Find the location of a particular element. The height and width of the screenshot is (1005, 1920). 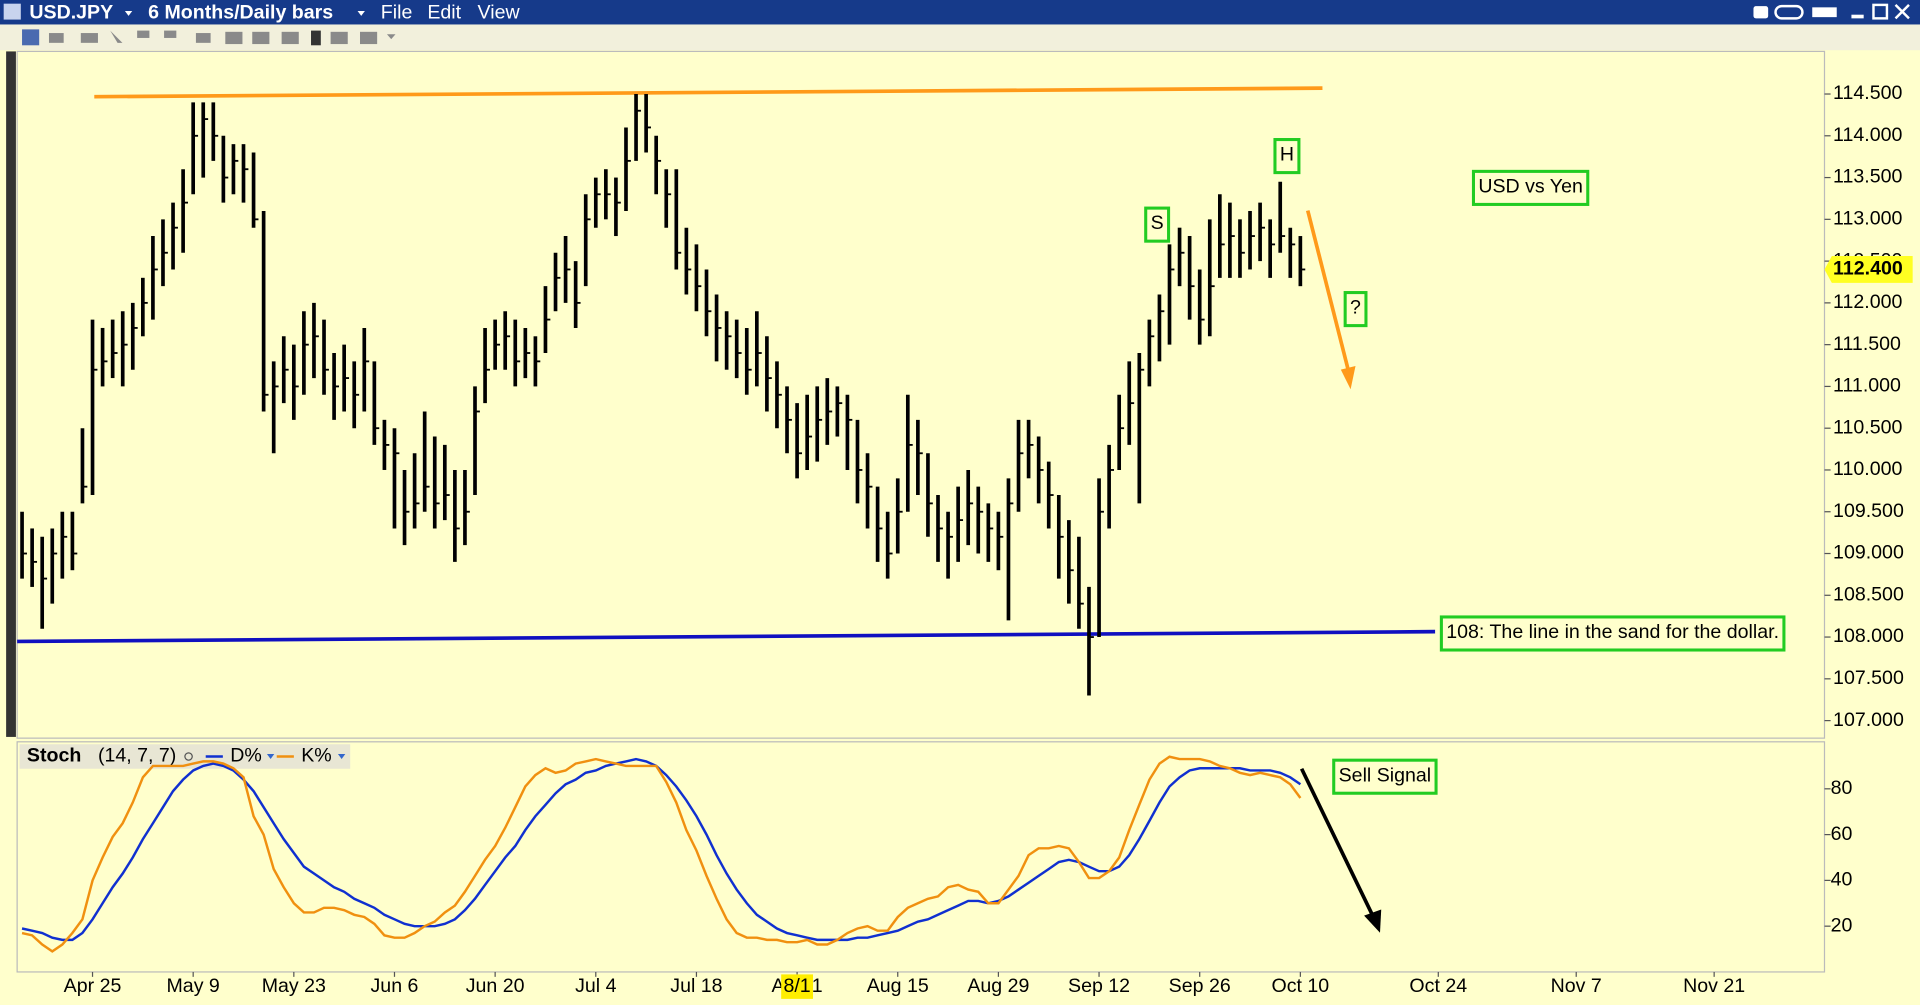

y-tick-label: 113.000 is located at coordinates (1867, 219).